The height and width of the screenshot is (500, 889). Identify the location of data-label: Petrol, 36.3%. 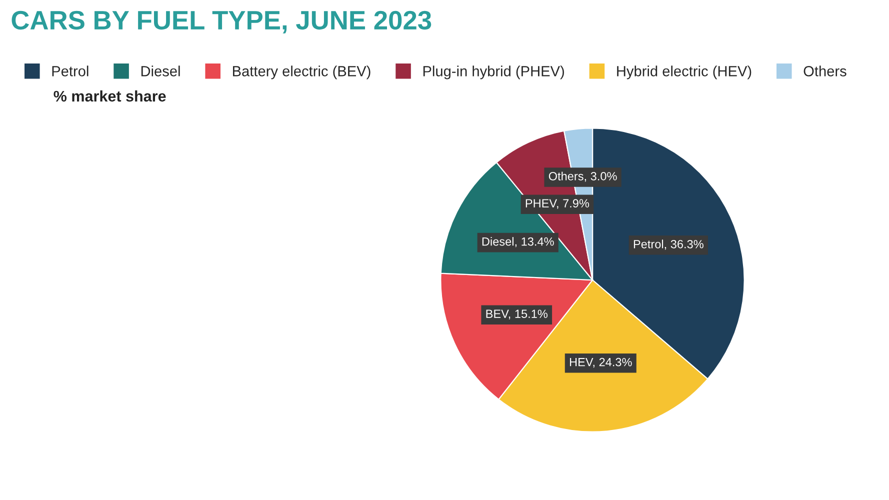
(669, 245).